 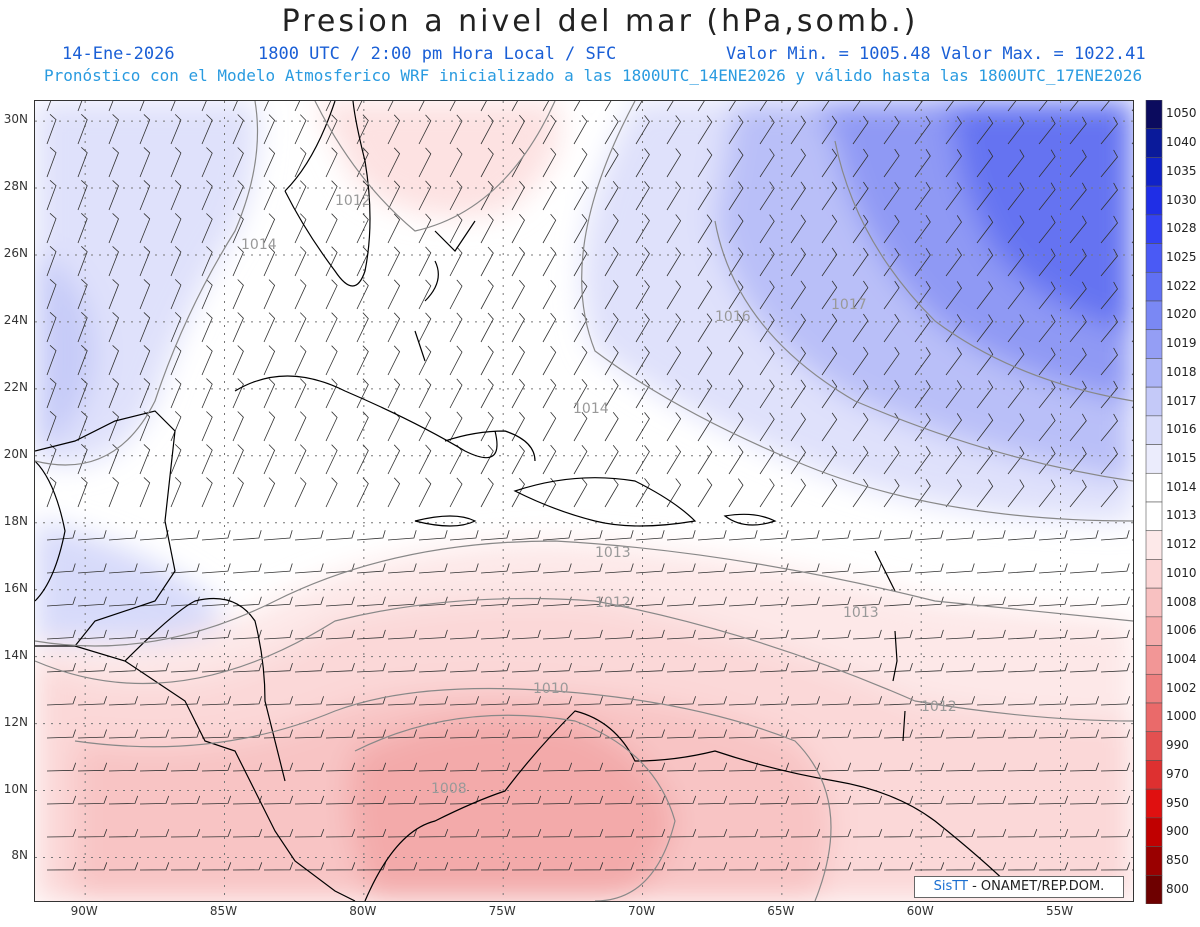 What do you see at coordinates (613, 603) in the screenshot?
I see `isobar-label: 1012` at bounding box center [613, 603].